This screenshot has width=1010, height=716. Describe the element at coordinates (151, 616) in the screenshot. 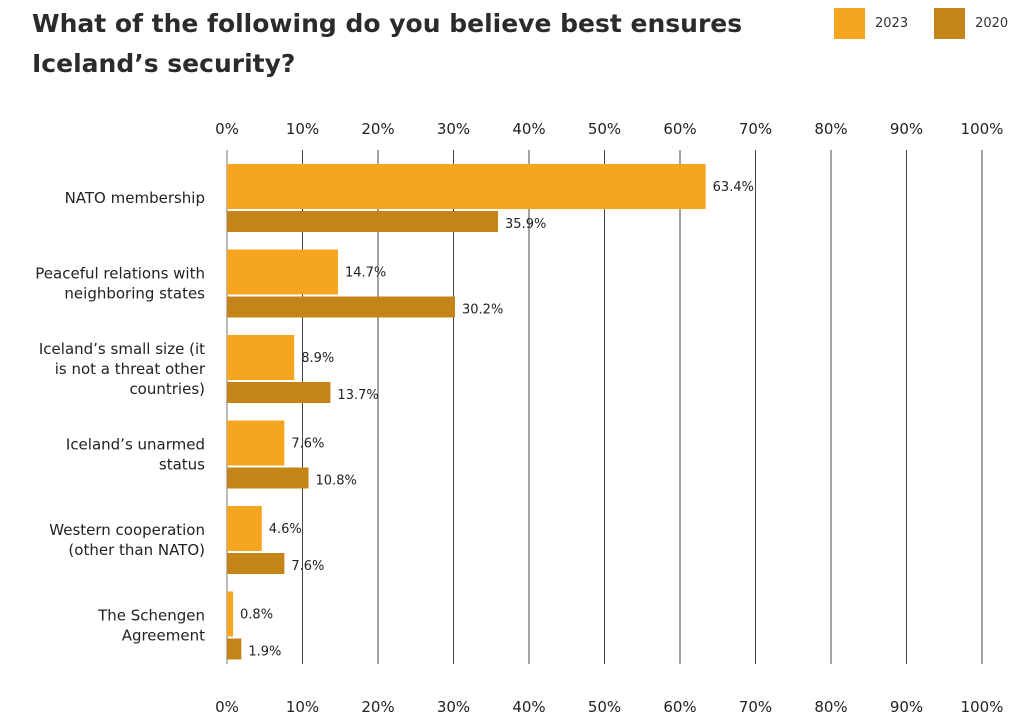

I see `category-label-line: The Schengen` at that location.